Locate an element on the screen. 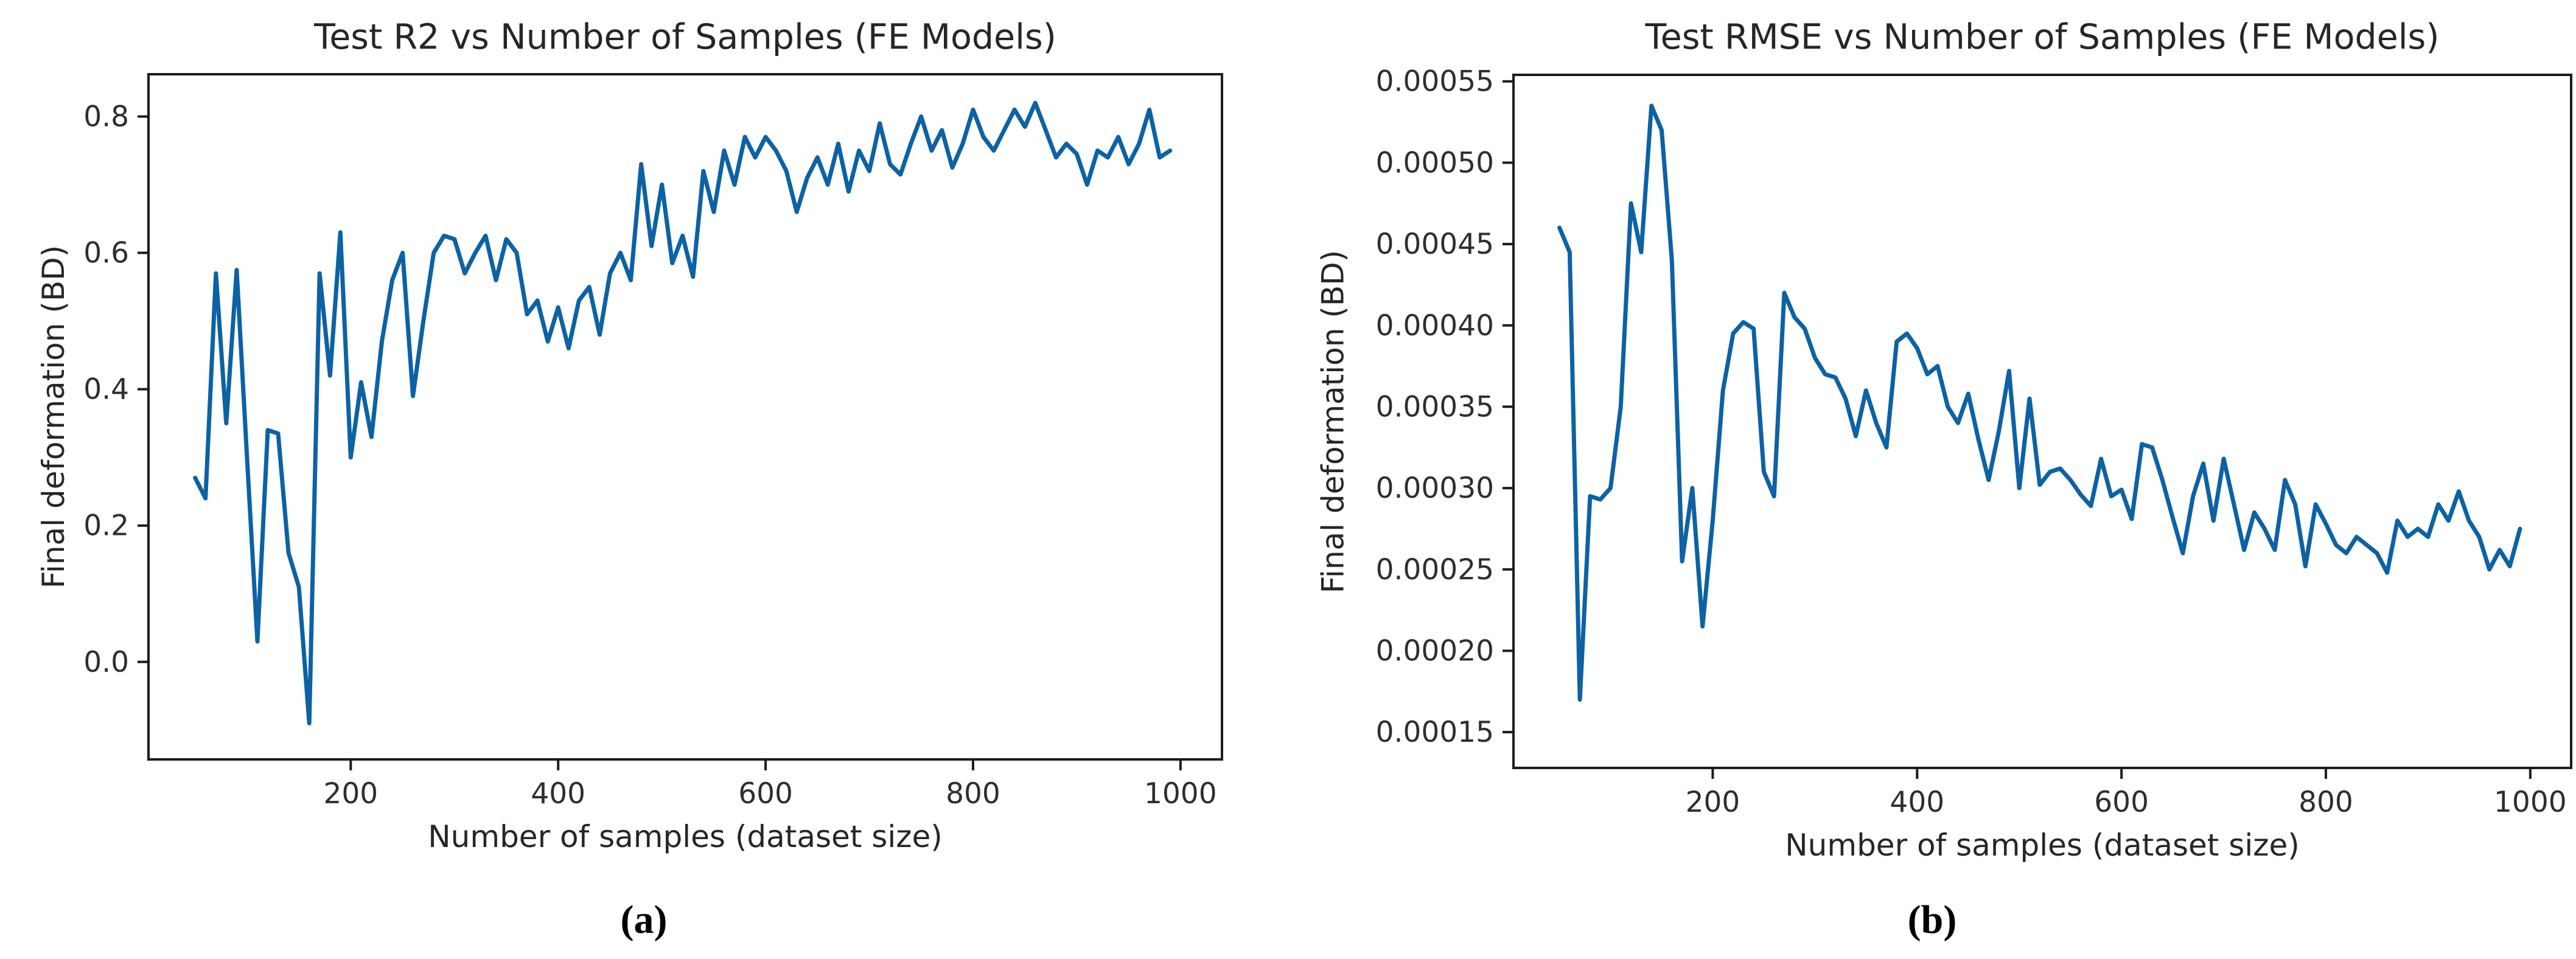 The height and width of the screenshot is (959, 2576). chart-a-x-tick-label: 1000 is located at coordinates (1180, 794).